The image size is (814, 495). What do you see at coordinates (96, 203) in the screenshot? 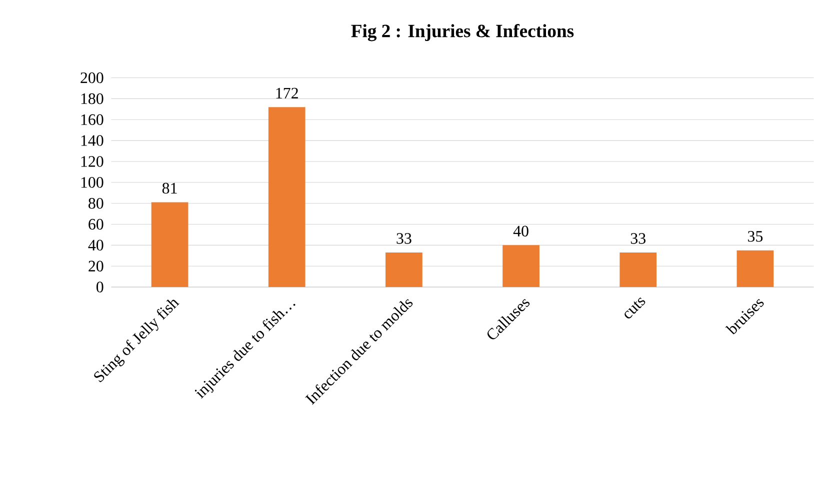
I see `y-tick-label: 80` at bounding box center [96, 203].